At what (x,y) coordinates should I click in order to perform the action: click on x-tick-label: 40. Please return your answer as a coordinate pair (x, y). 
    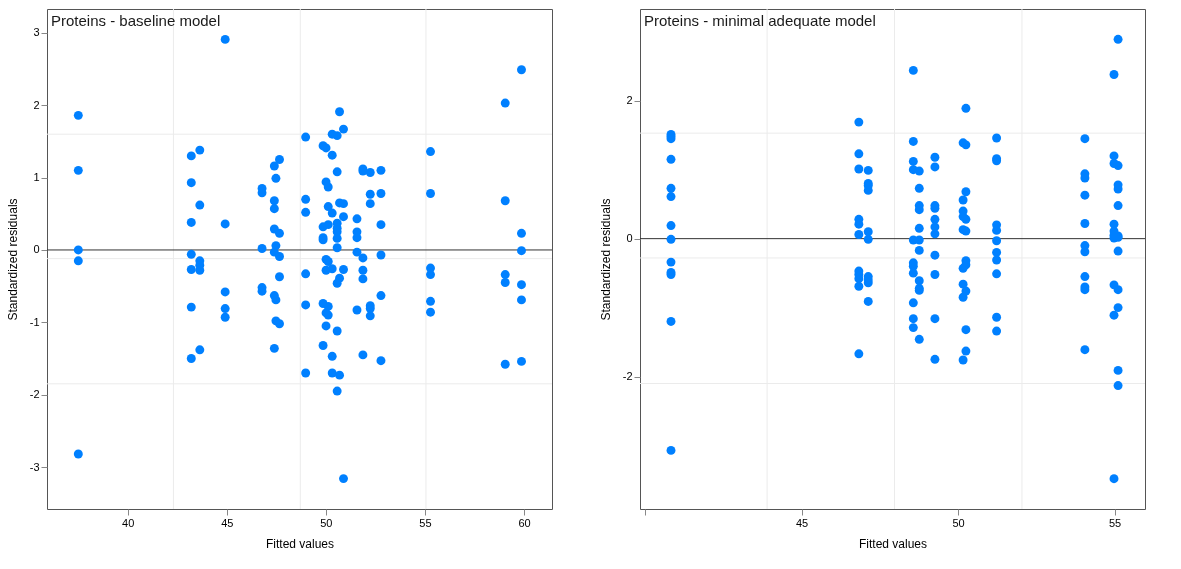
    Looking at the image, I should click on (128, 522).